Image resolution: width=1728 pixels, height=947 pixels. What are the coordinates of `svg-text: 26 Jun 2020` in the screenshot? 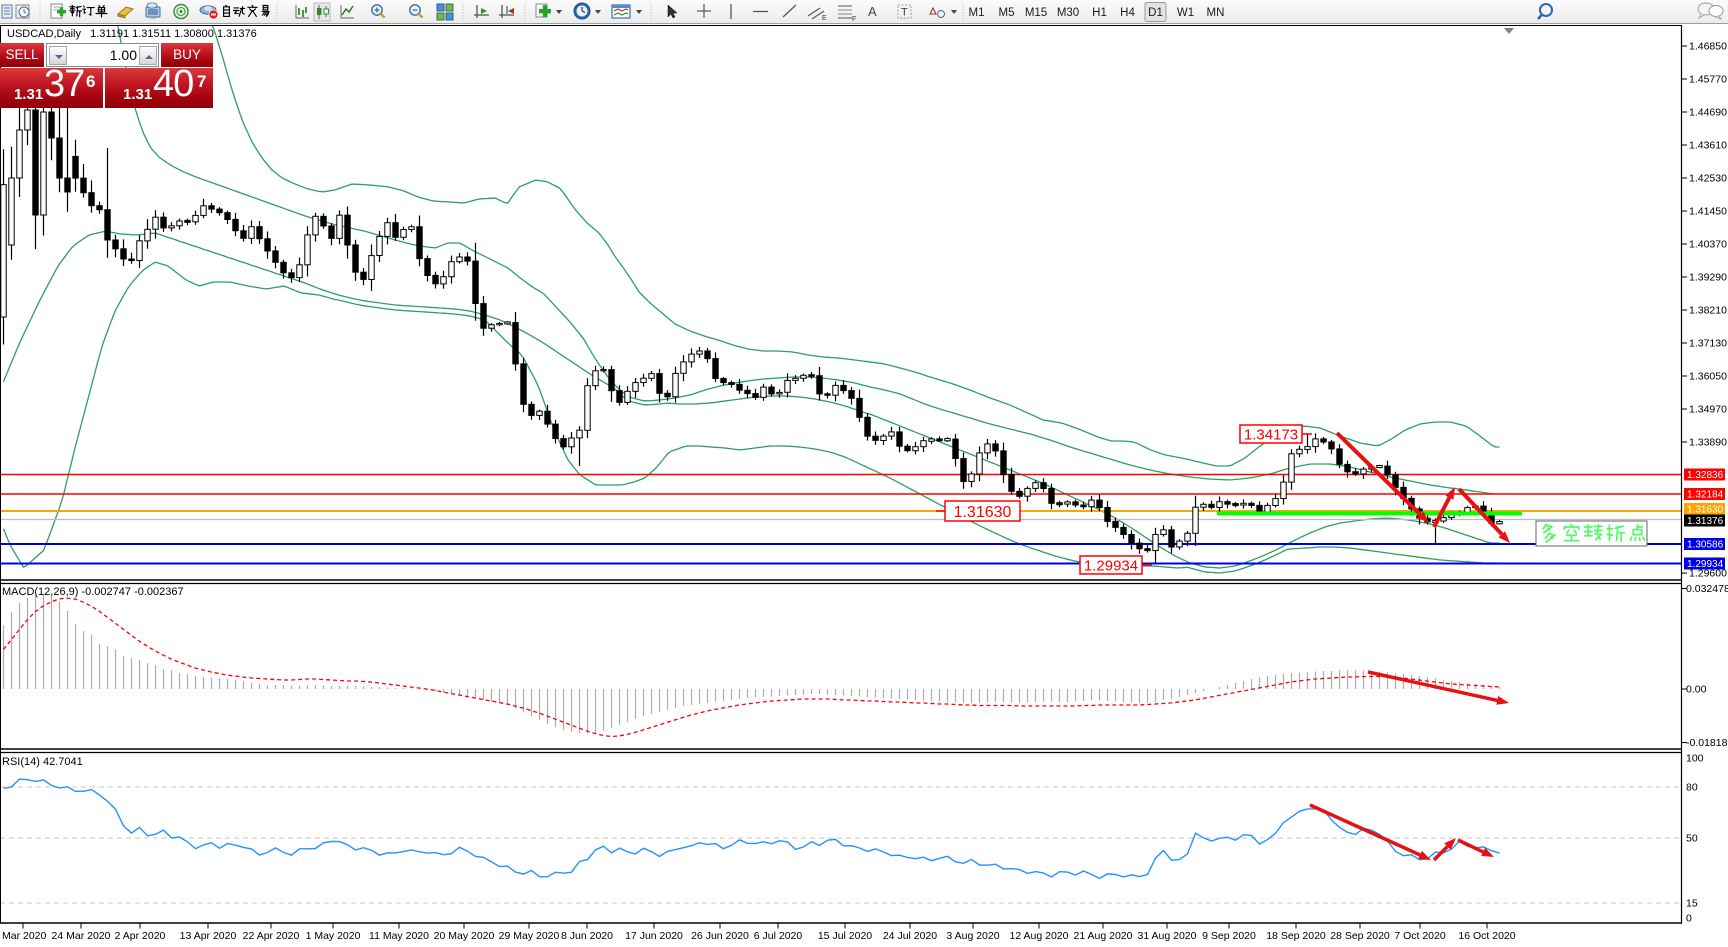 It's located at (720, 936).